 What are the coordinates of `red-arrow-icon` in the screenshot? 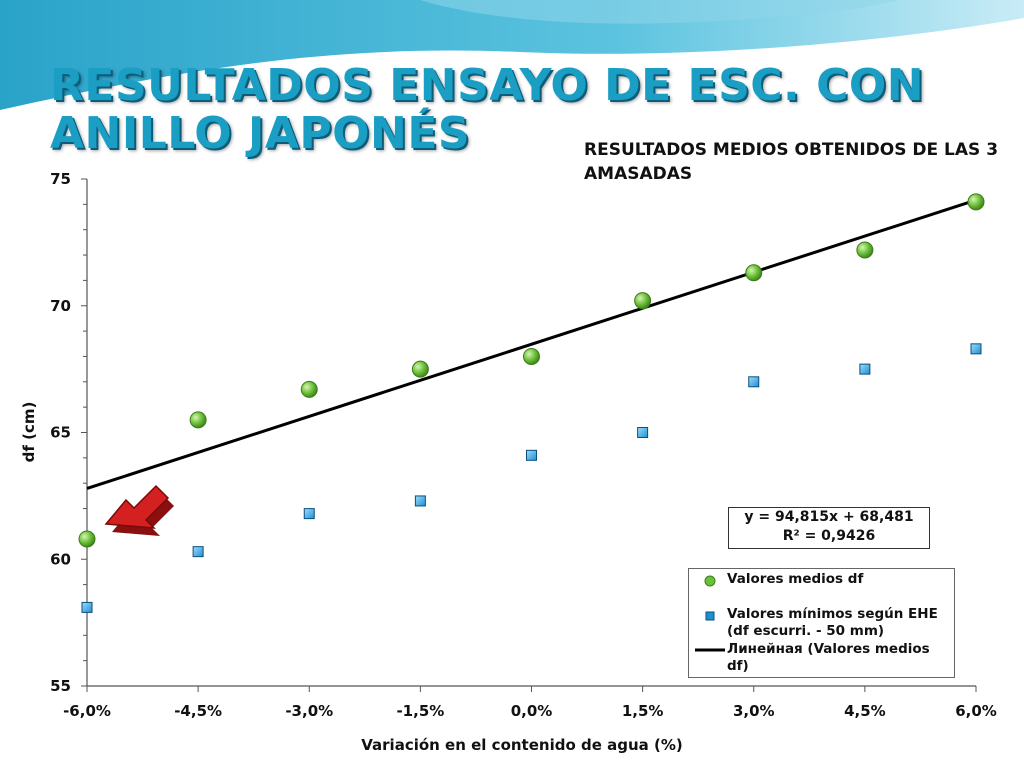 It's located at (139, 510).